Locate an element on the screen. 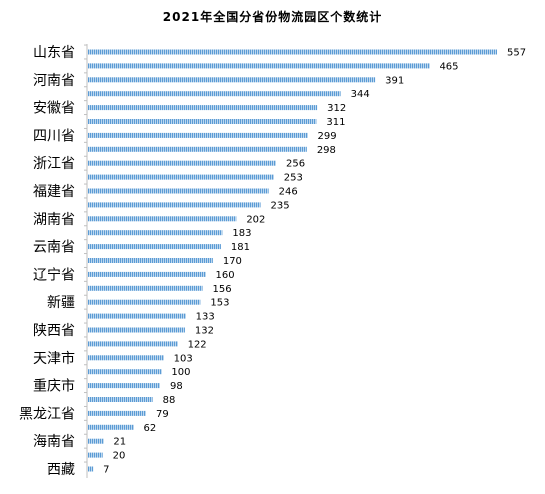  data-label: 156 is located at coordinates (222, 289).